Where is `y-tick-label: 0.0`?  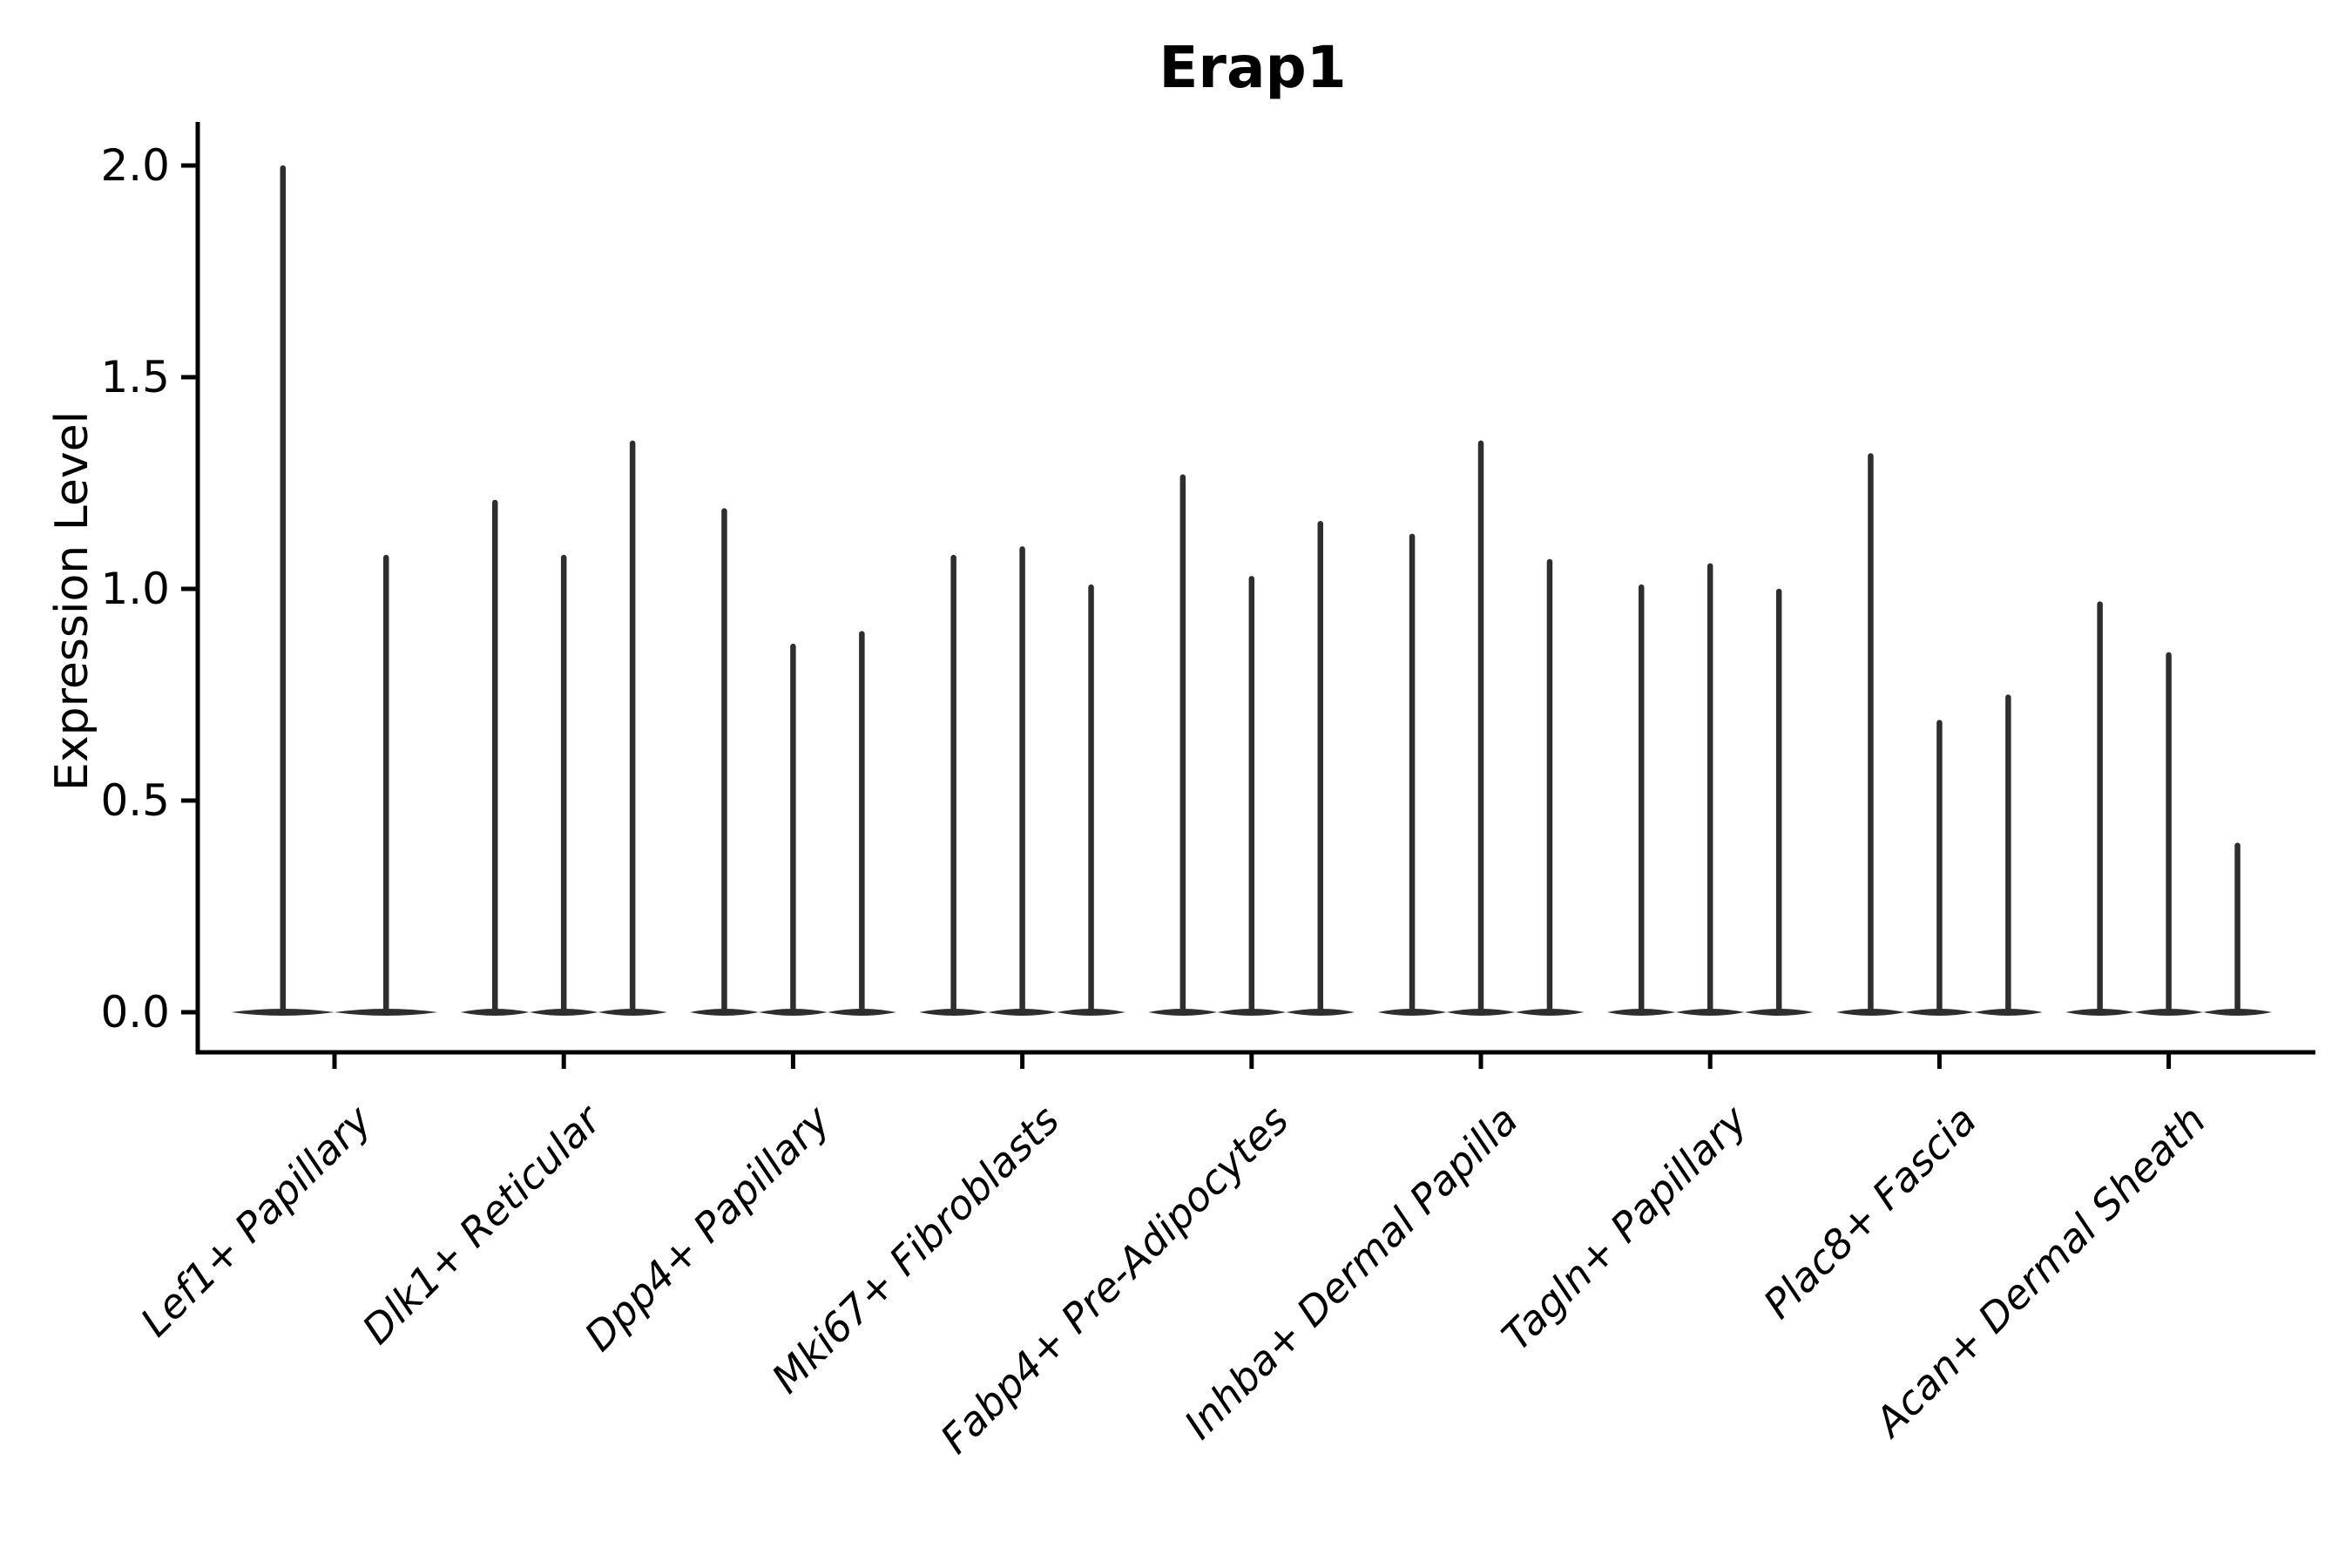
y-tick-label: 0.0 is located at coordinates (135, 1012).